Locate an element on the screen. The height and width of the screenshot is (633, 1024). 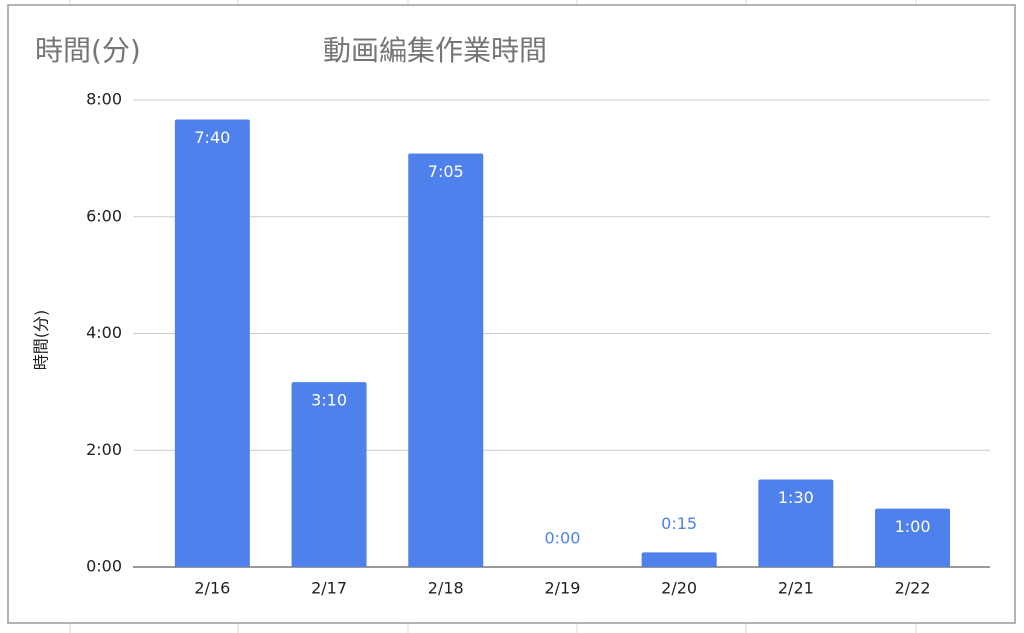
y-tick-label: 0:00 is located at coordinates (104, 566).